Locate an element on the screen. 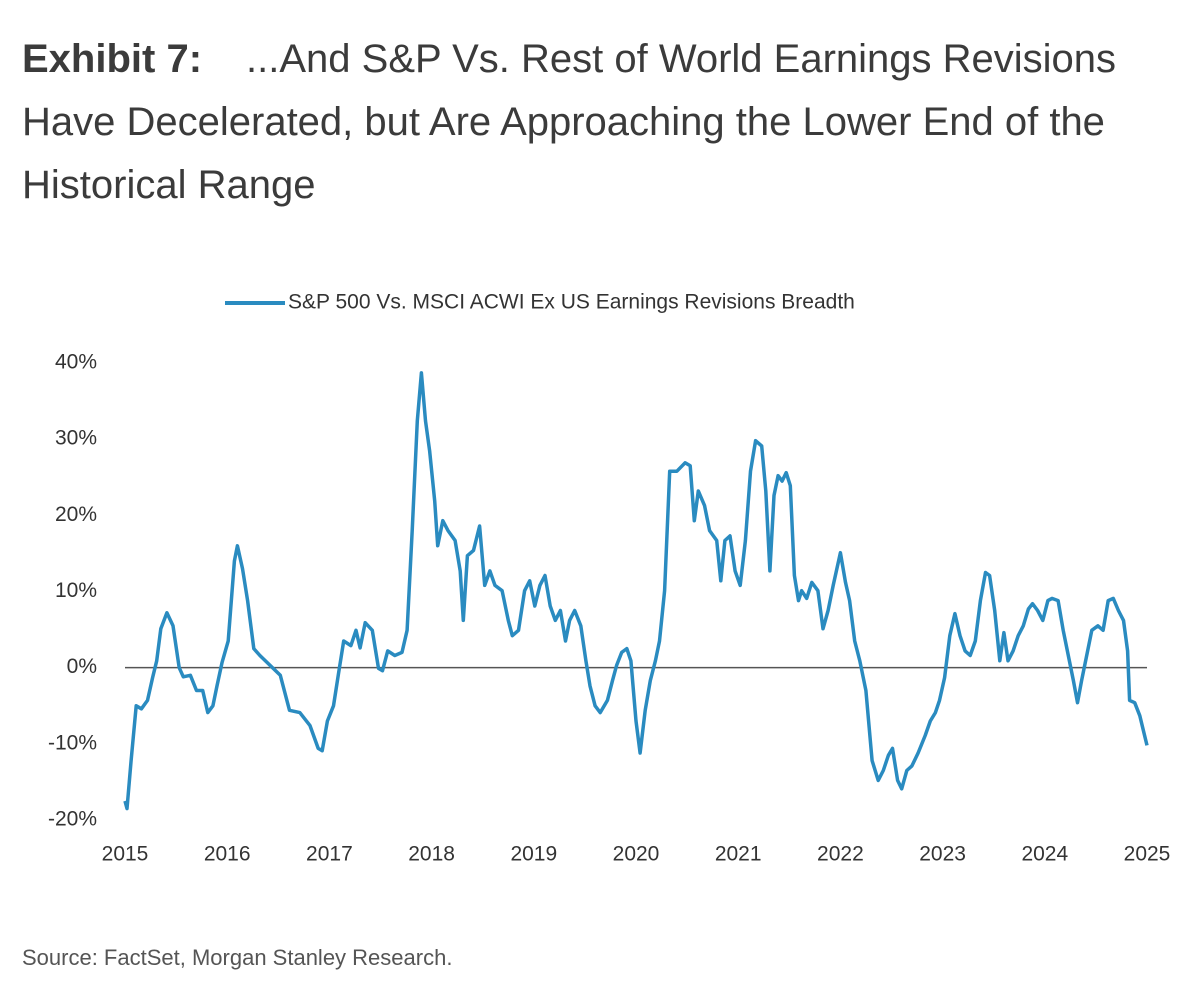 Image resolution: width=1192 pixels, height=990 pixels. y-tick-label: 30% is located at coordinates (76, 438).